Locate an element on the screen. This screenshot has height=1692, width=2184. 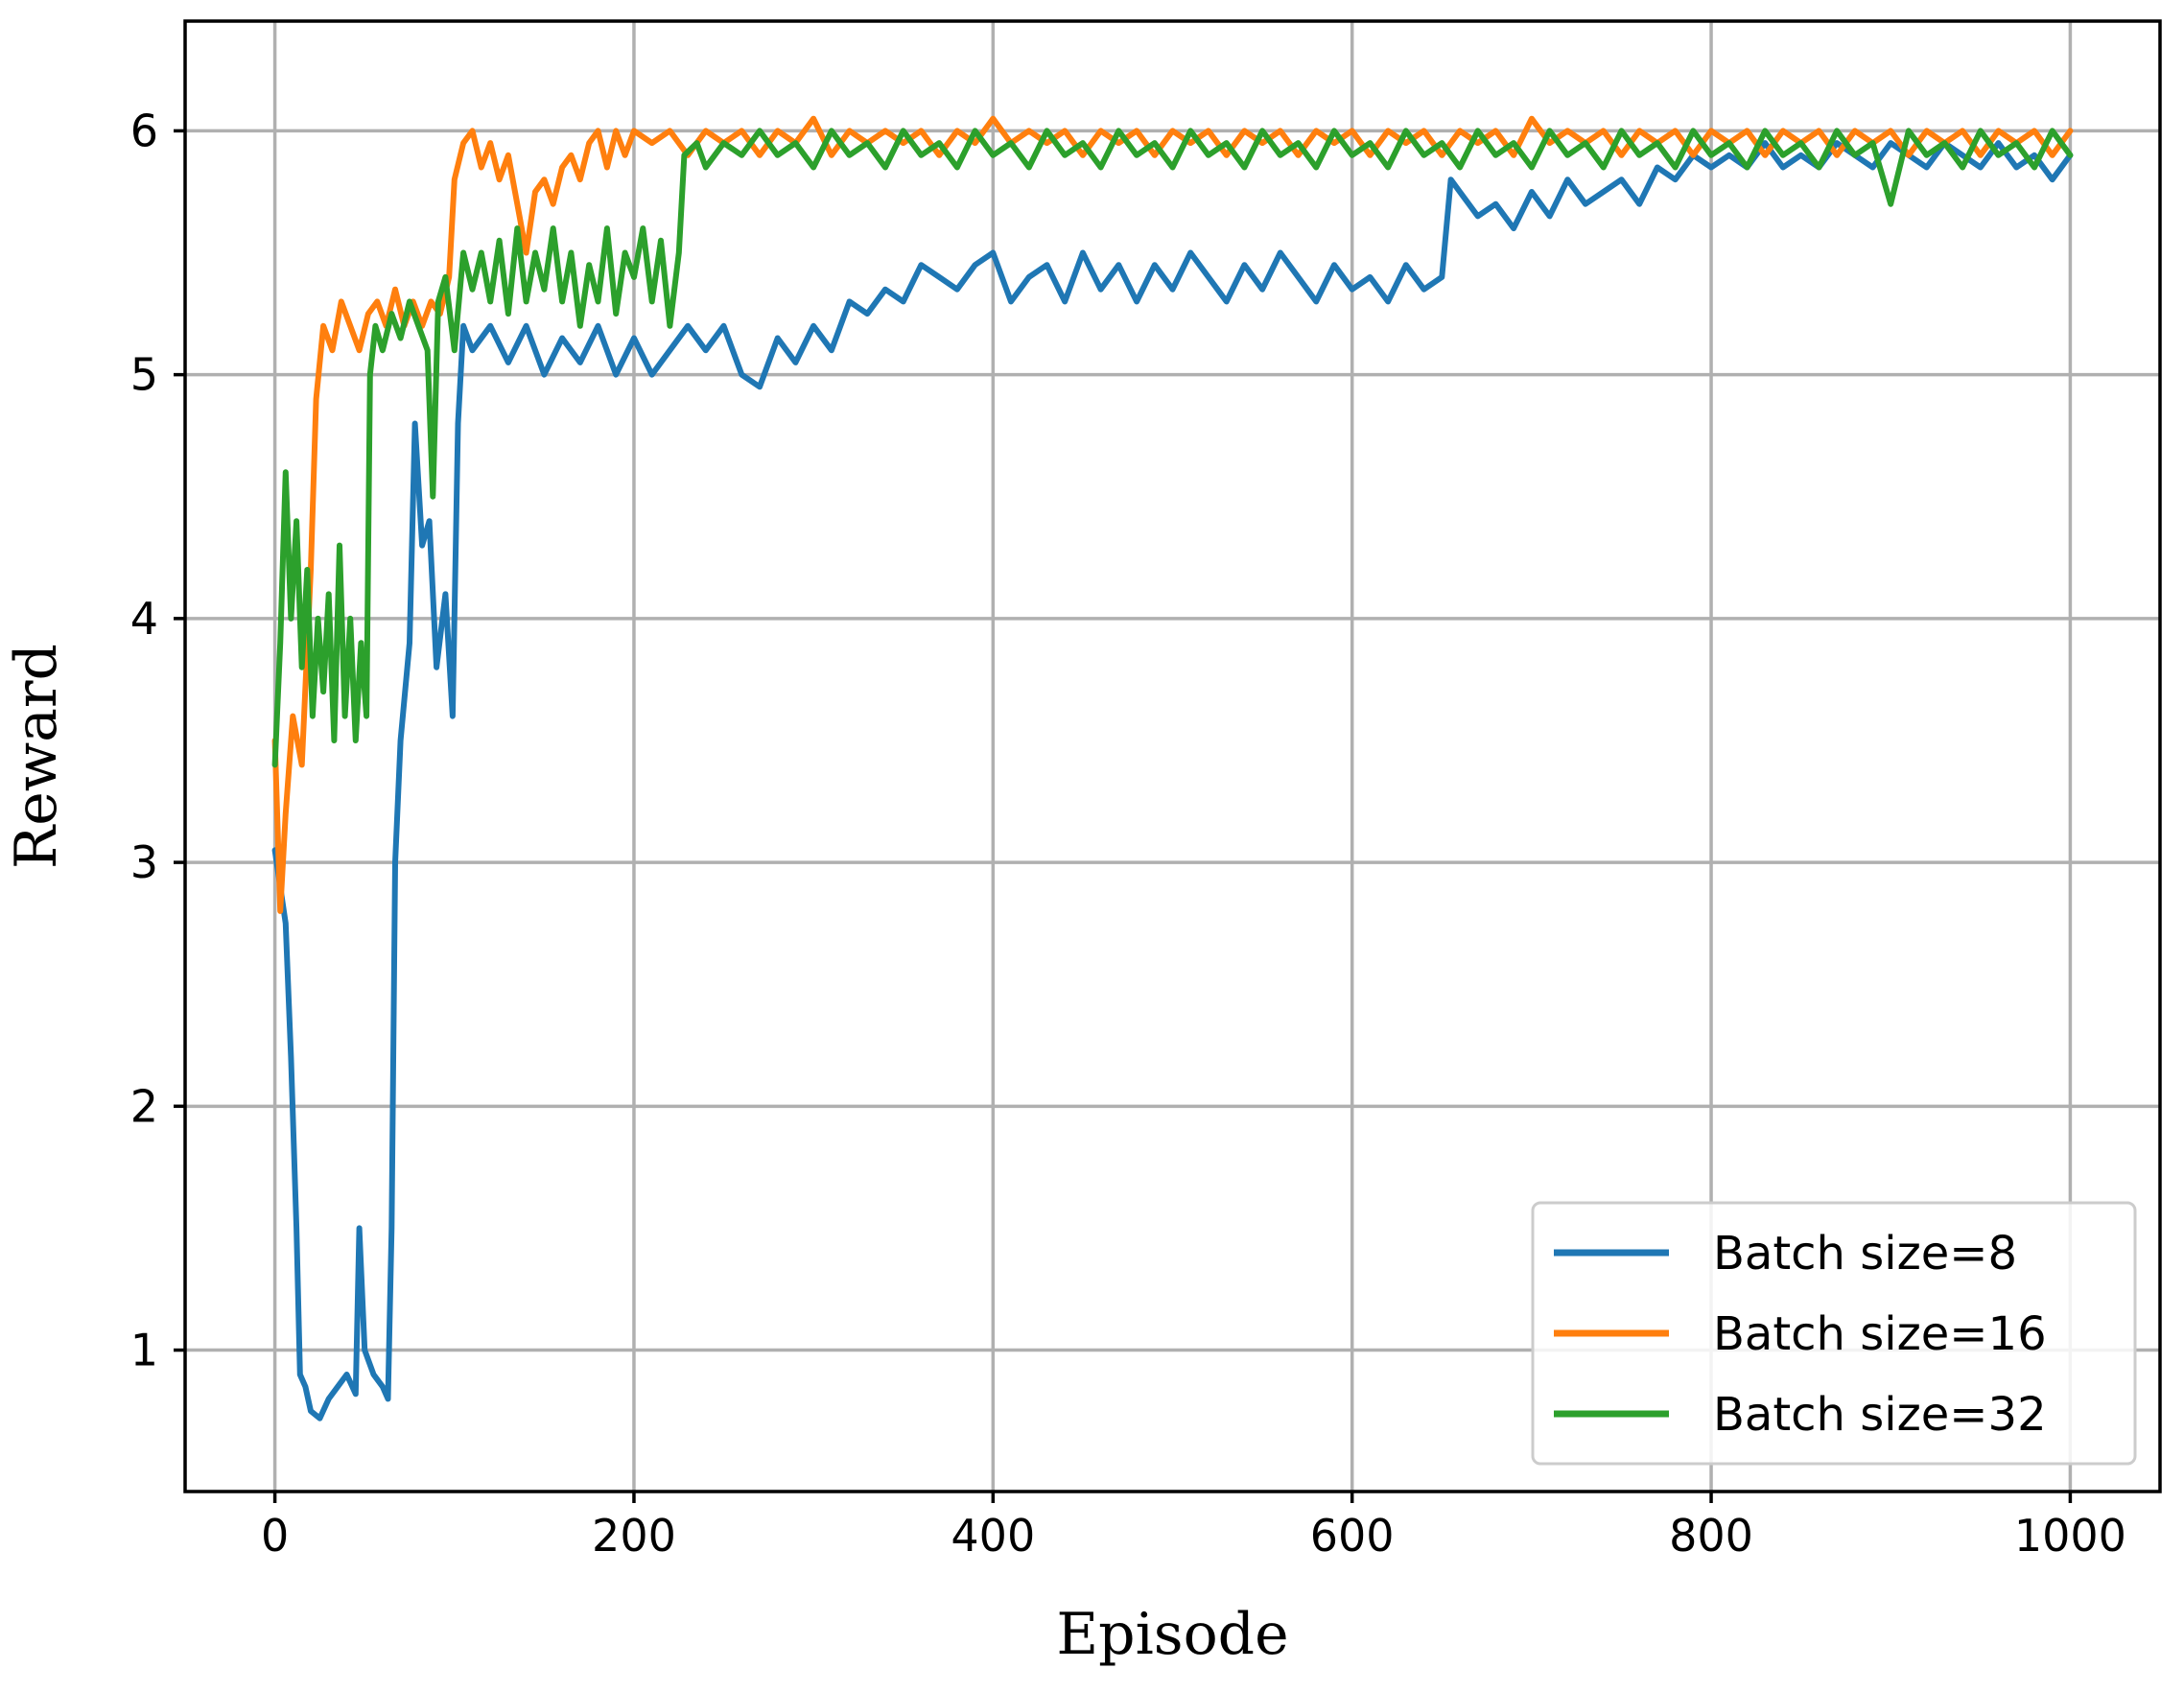
x-tick-label: 1000 is located at coordinates (2070, 1536).